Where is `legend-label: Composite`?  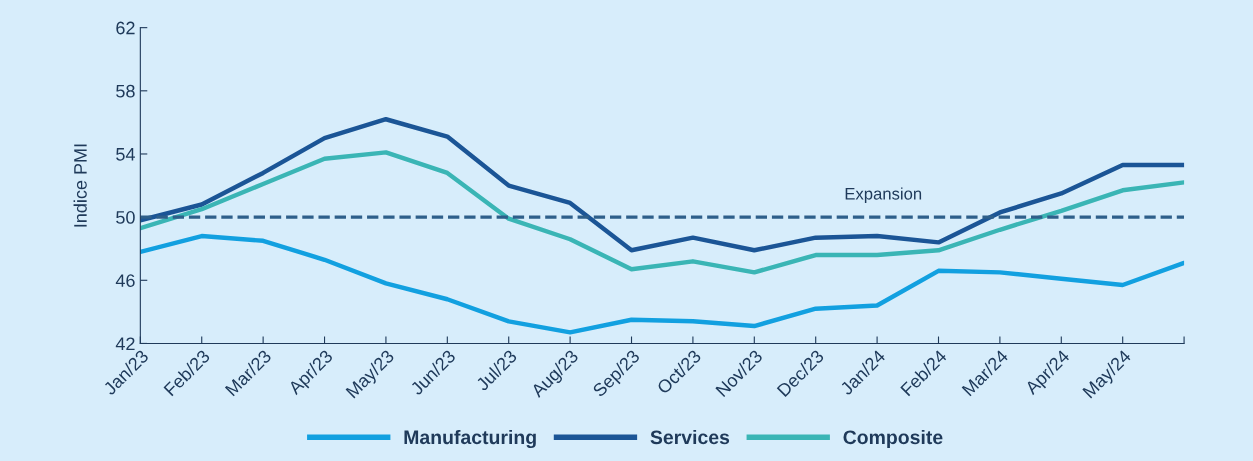
legend-label: Composite is located at coordinates (893, 439).